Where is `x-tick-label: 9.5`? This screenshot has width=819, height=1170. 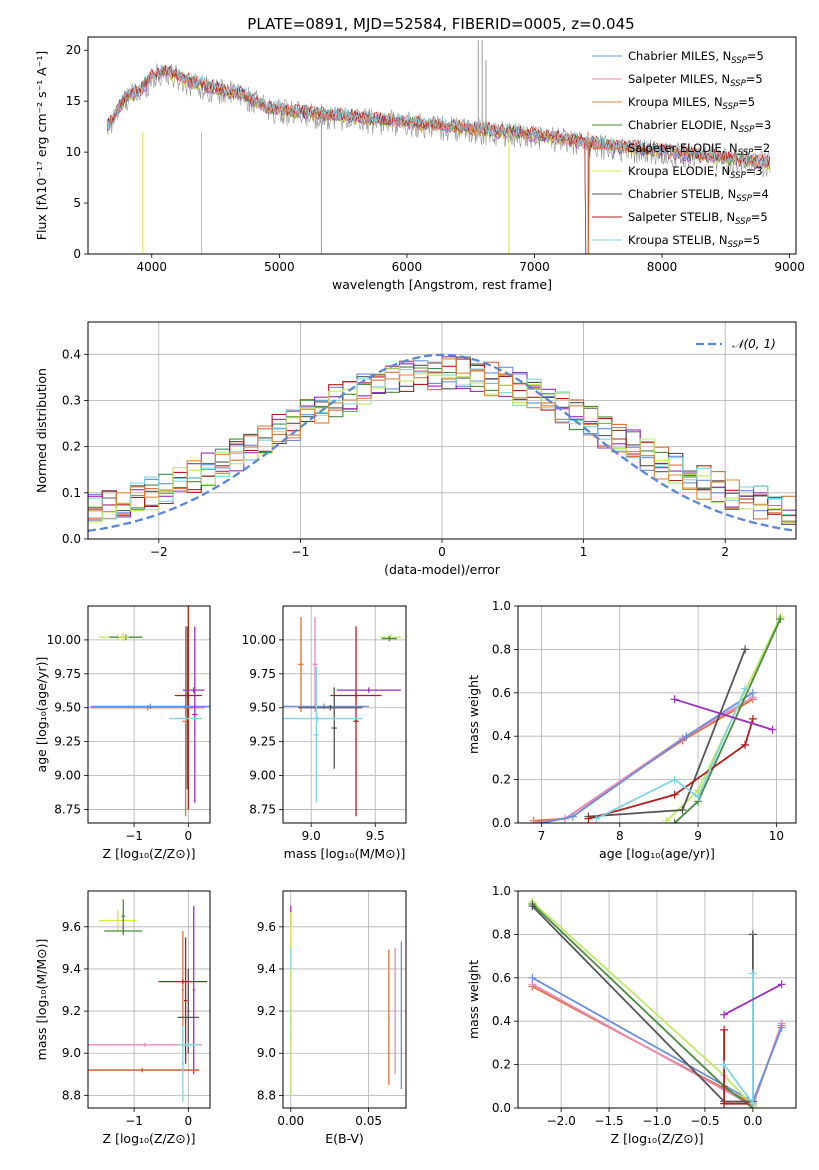
x-tick-label: 9.5 is located at coordinates (375, 836).